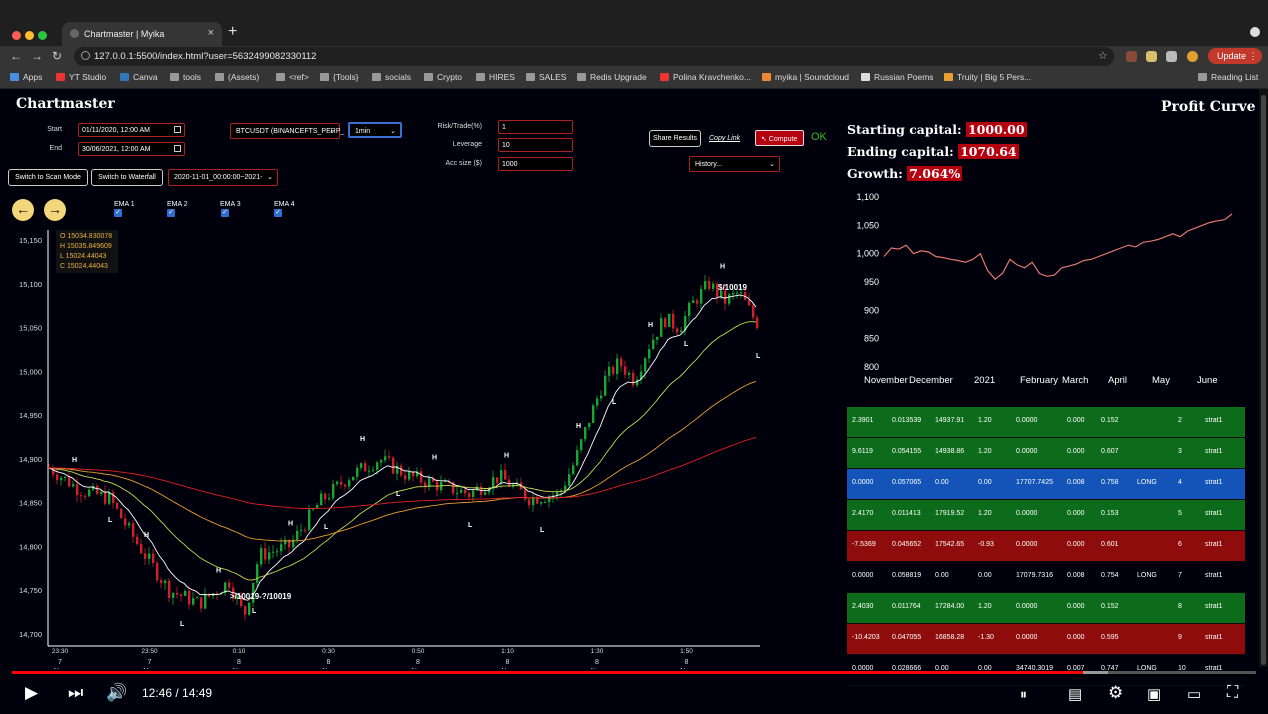  I want to click on bookmark-item: Apps, so click(26, 77).